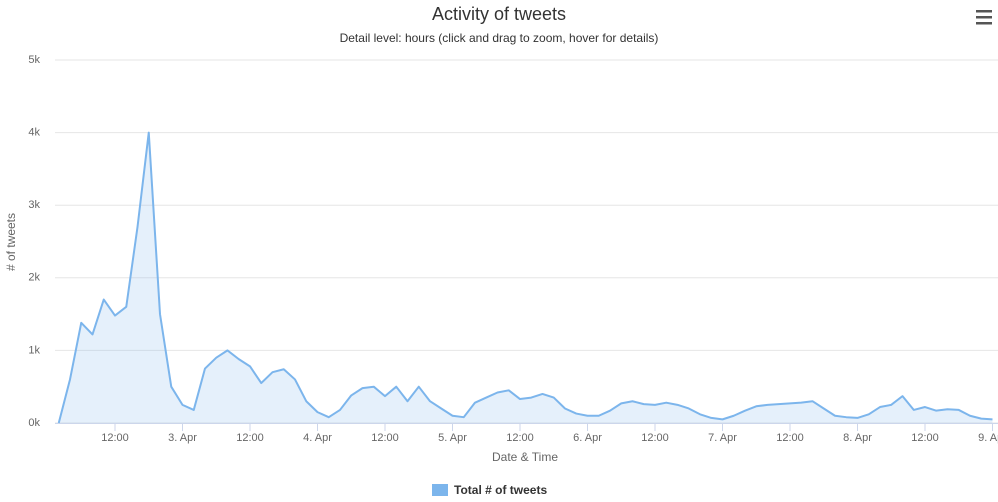 This screenshot has height=502, width=998. Describe the element at coordinates (11, 242) in the screenshot. I see `y-axis-title: # of tweets` at that location.